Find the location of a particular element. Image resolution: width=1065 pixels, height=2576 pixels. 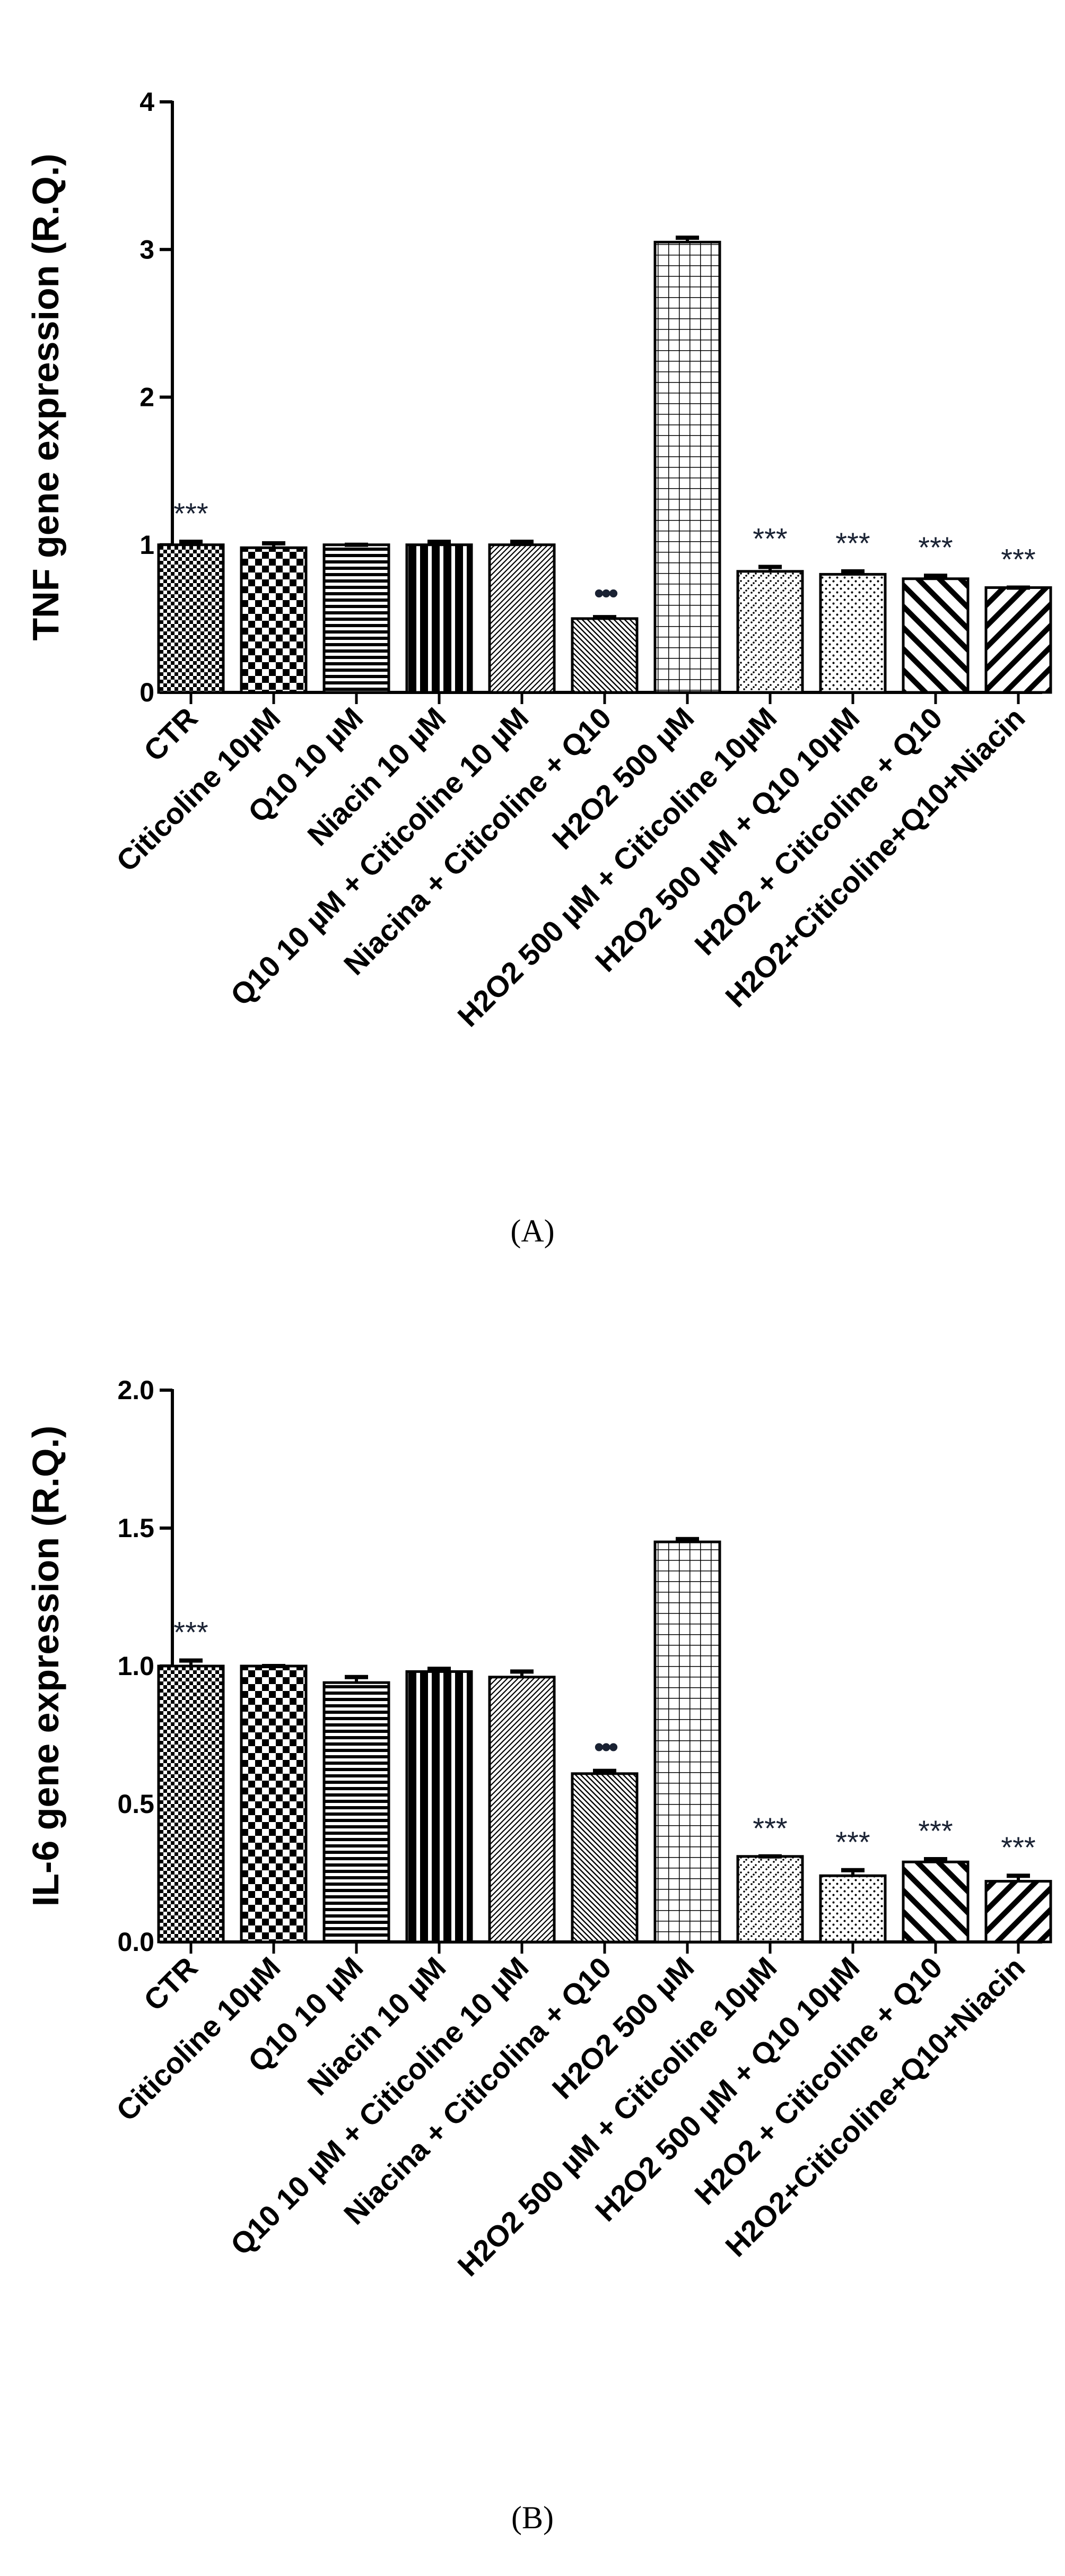

y-tick-label: 1 is located at coordinates (146, 545).